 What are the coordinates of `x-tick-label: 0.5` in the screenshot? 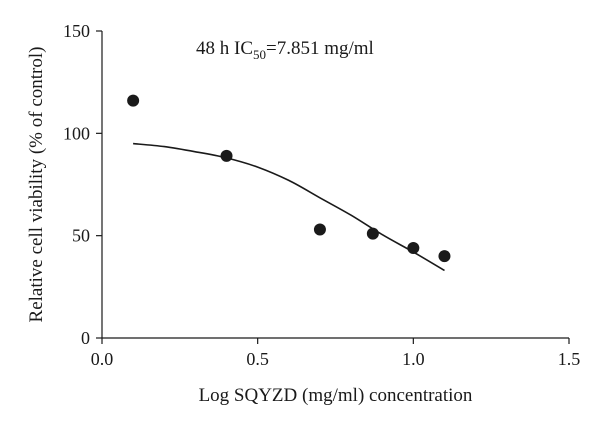 It's located at (257, 359).